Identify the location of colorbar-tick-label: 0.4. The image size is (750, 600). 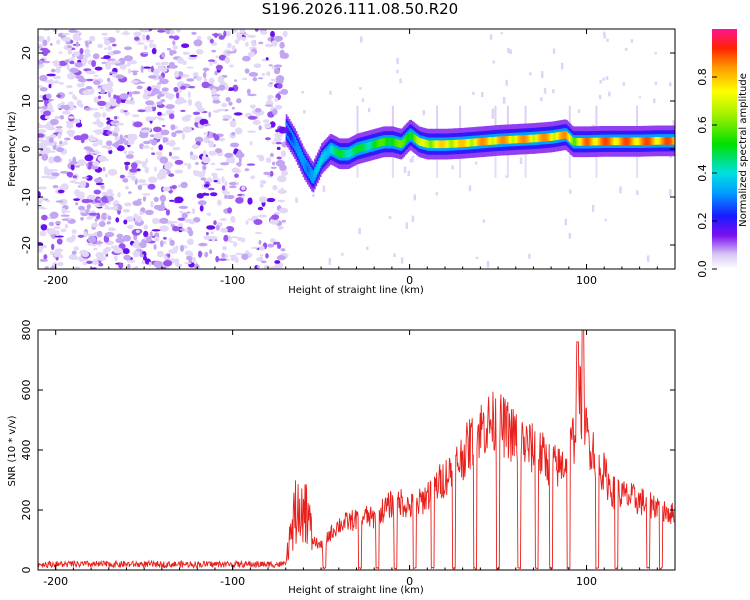
(702, 173).